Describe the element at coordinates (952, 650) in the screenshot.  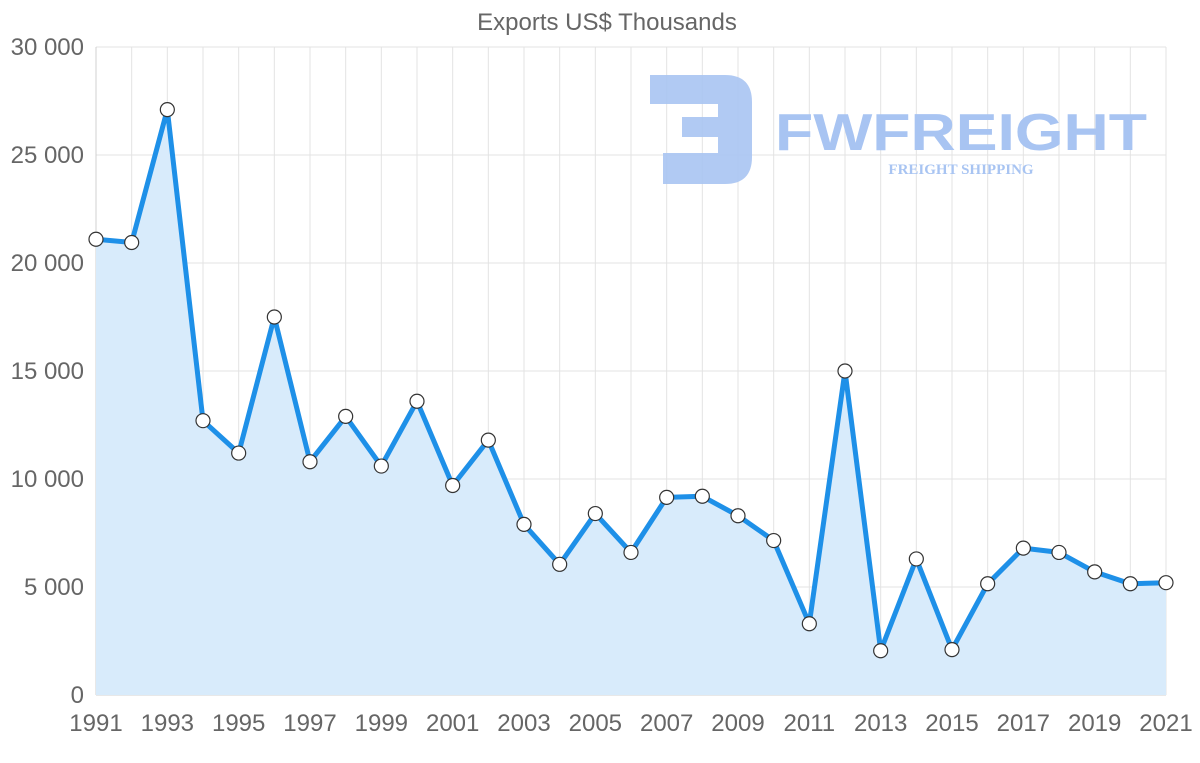
I see `data-point-2015` at that location.